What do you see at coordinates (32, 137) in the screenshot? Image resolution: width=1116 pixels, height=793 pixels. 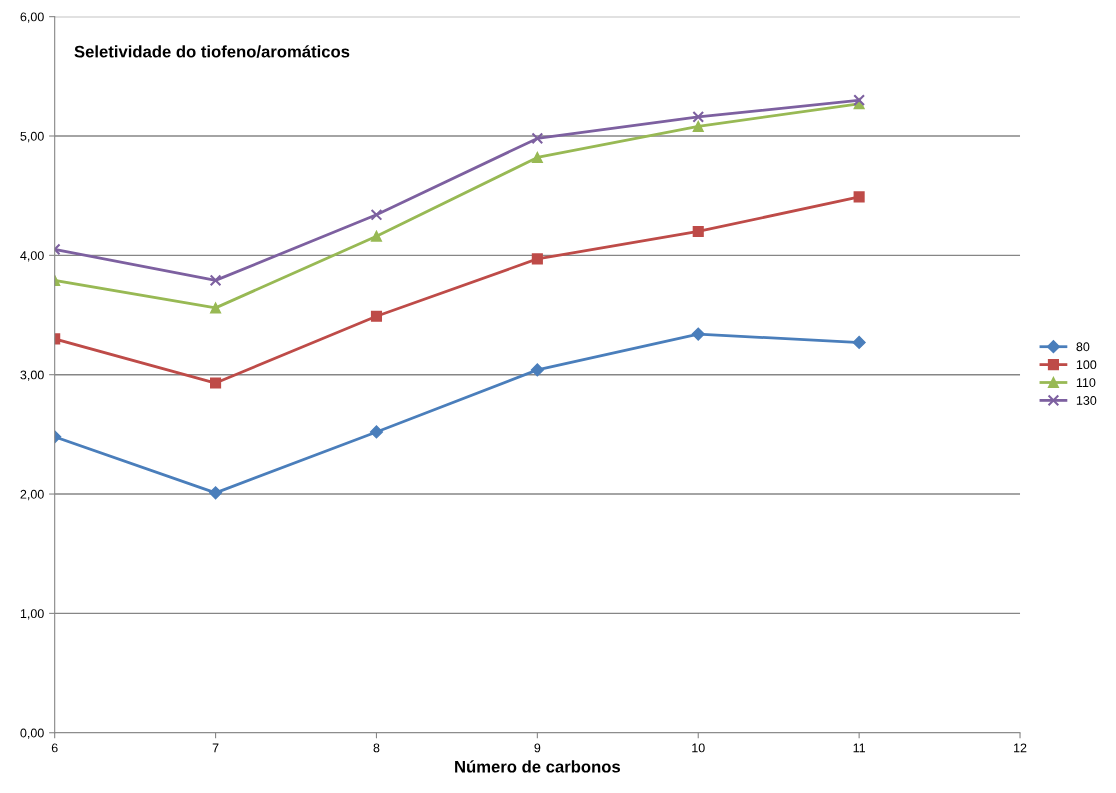 I see `y-tick-label: 5,00` at bounding box center [32, 137].